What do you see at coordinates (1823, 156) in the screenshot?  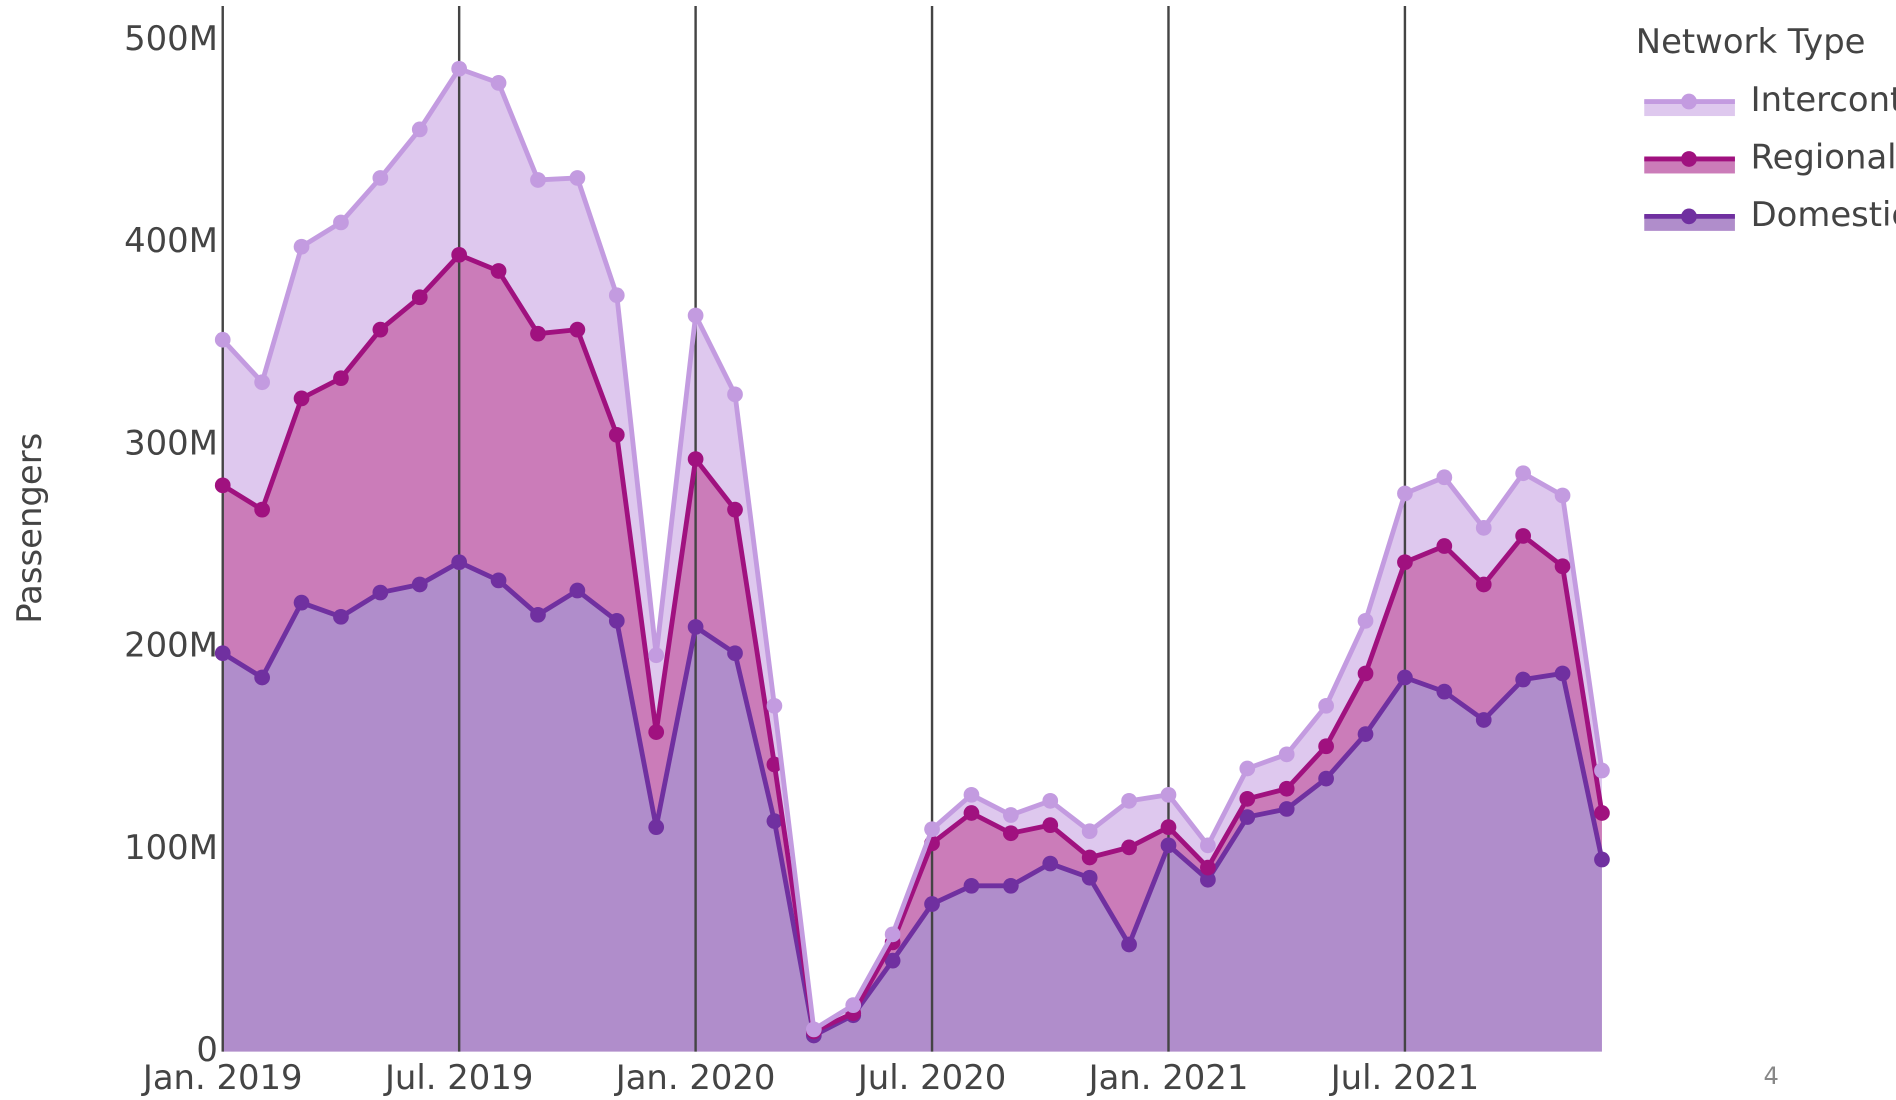 I see `legend-label: Regional` at bounding box center [1823, 156].